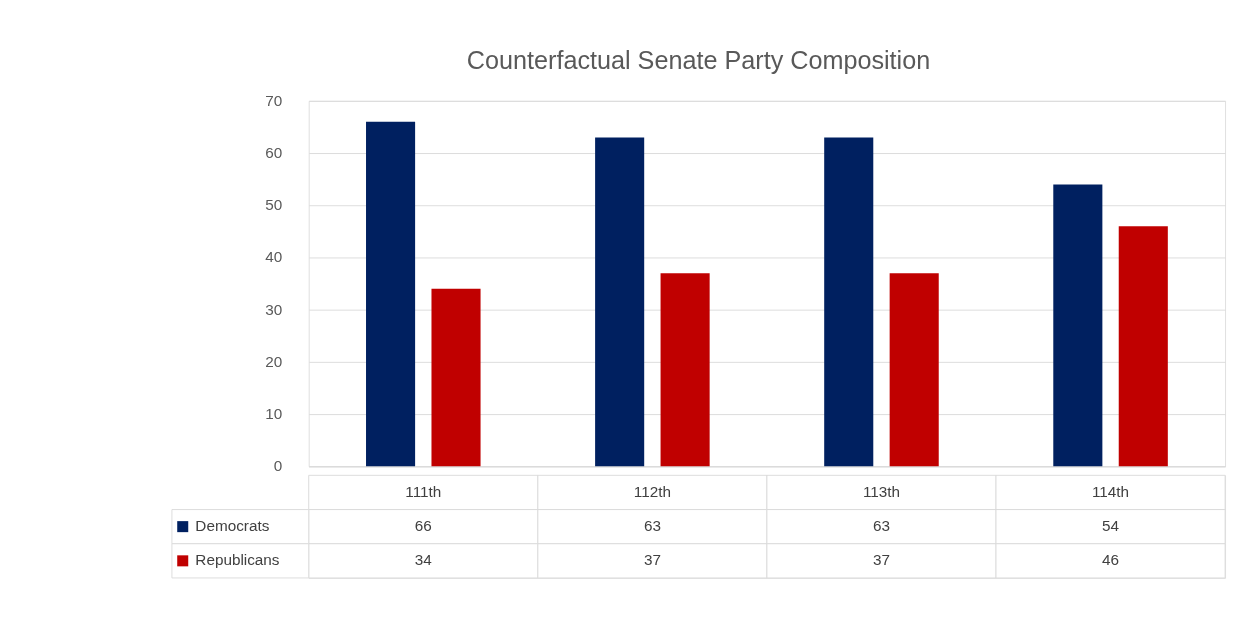 This screenshot has width=1244, height=629. What do you see at coordinates (237, 560) in the screenshot?
I see `legend-label: Republicans` at bounding box center [237, 560].